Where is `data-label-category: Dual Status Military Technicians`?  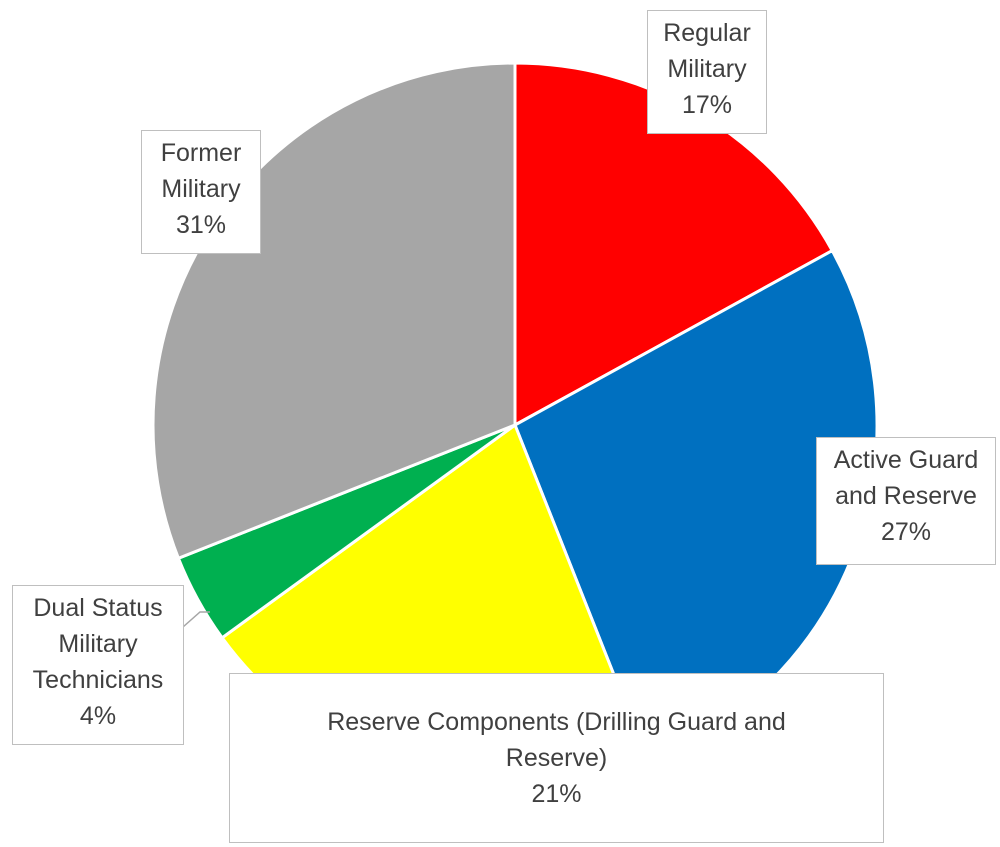 data-label-category: Dual Status Military Technicians is located at coordinates (98, 644).